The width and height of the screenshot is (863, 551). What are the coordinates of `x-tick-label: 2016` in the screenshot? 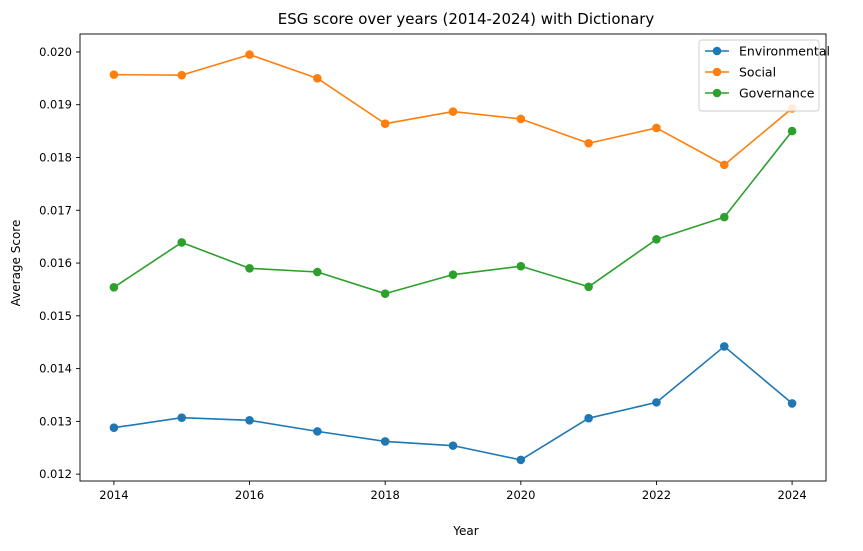 It's located at (249, 495).